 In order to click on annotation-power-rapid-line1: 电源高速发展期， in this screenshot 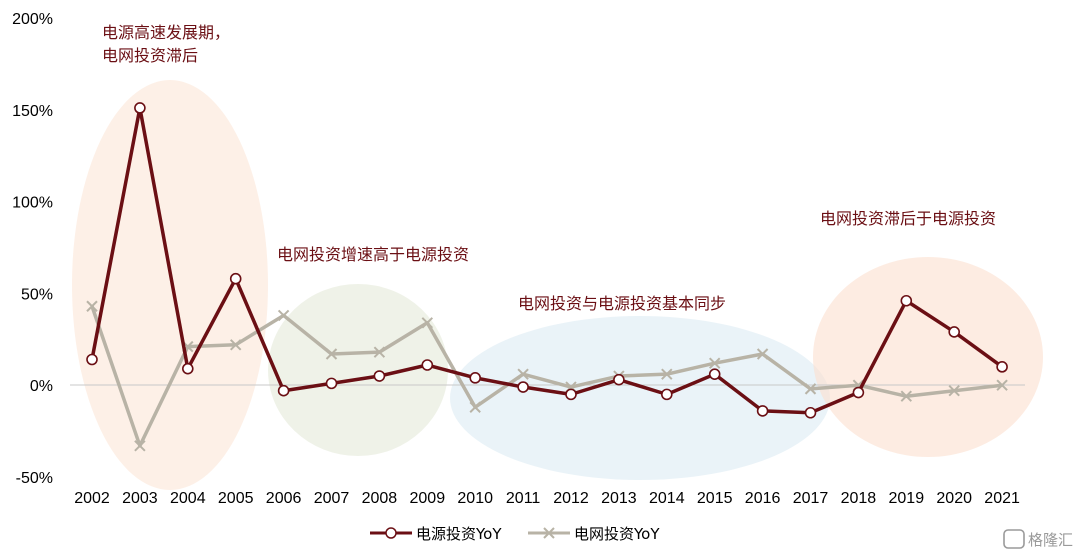, I will do `click(166, 32)`.